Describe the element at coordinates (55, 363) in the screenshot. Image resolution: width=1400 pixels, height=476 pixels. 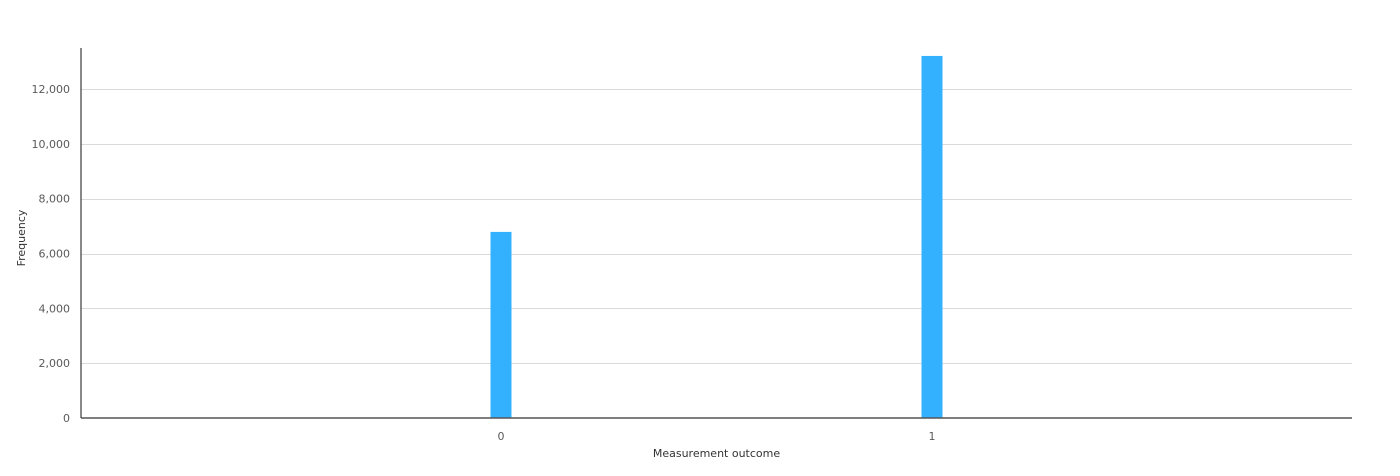
I see `y-tick-label: 2,000` at that location.